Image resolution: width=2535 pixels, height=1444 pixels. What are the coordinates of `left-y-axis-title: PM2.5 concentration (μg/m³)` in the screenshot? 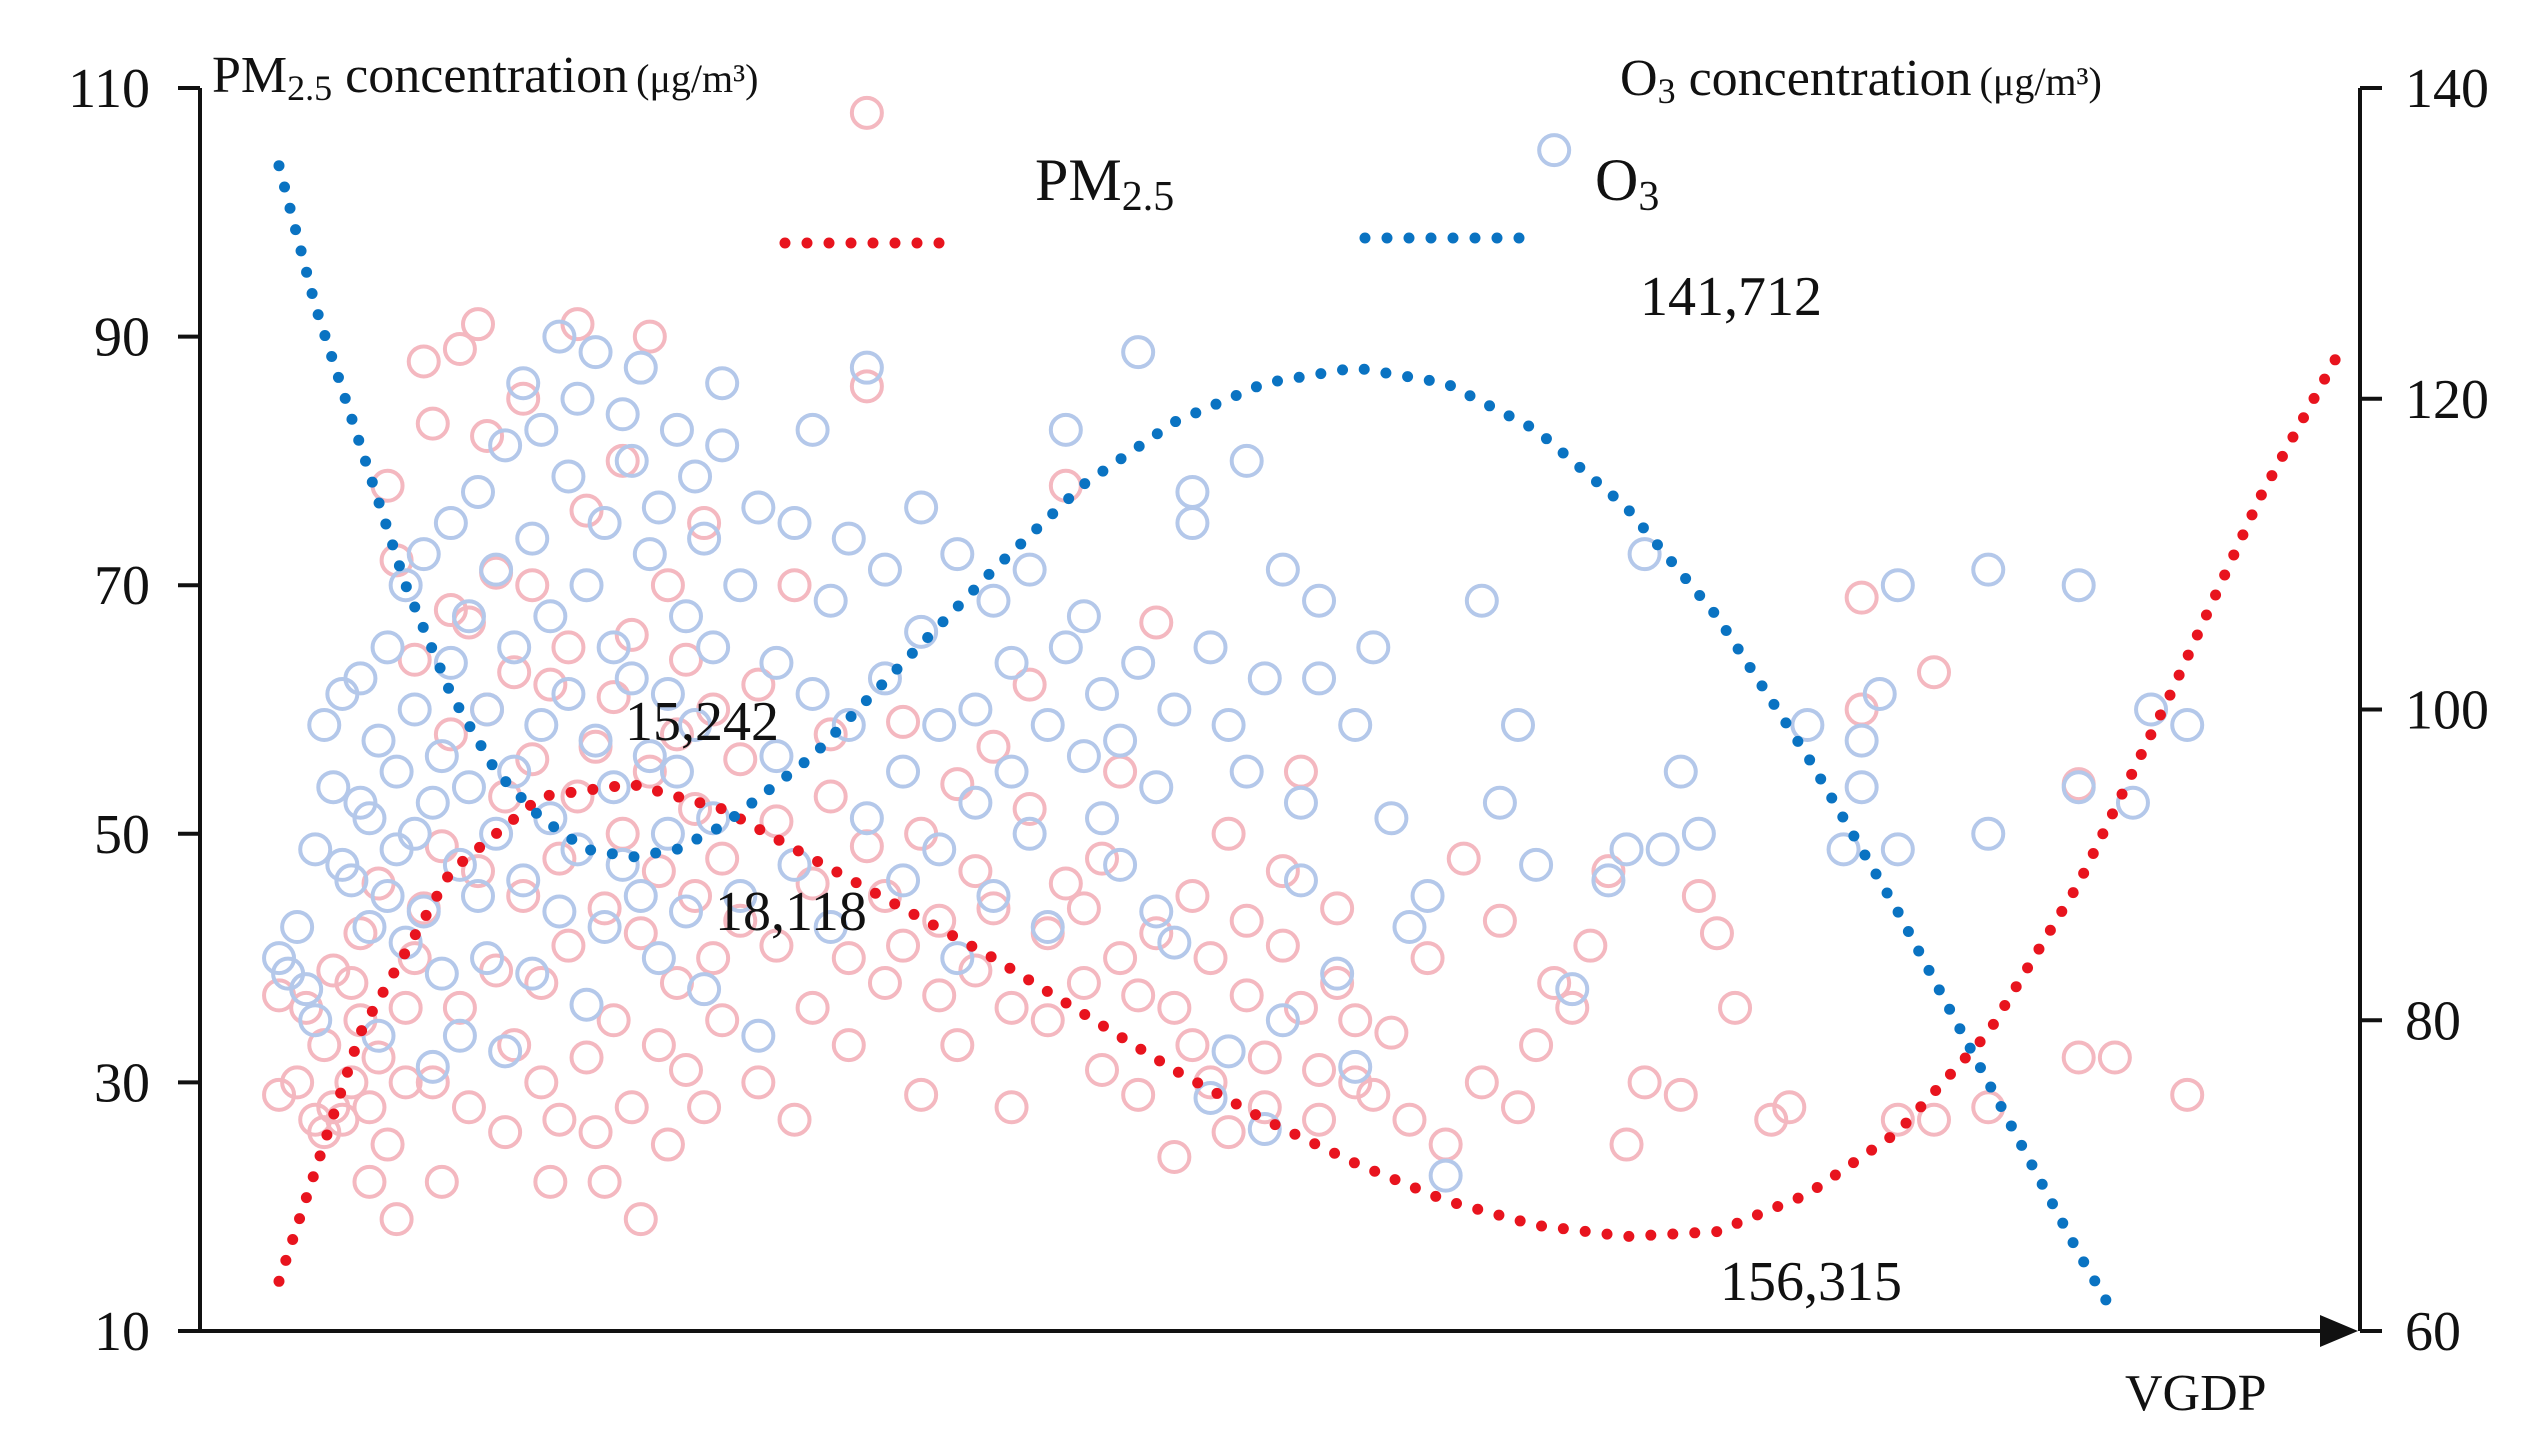 It's located at (485, 77).